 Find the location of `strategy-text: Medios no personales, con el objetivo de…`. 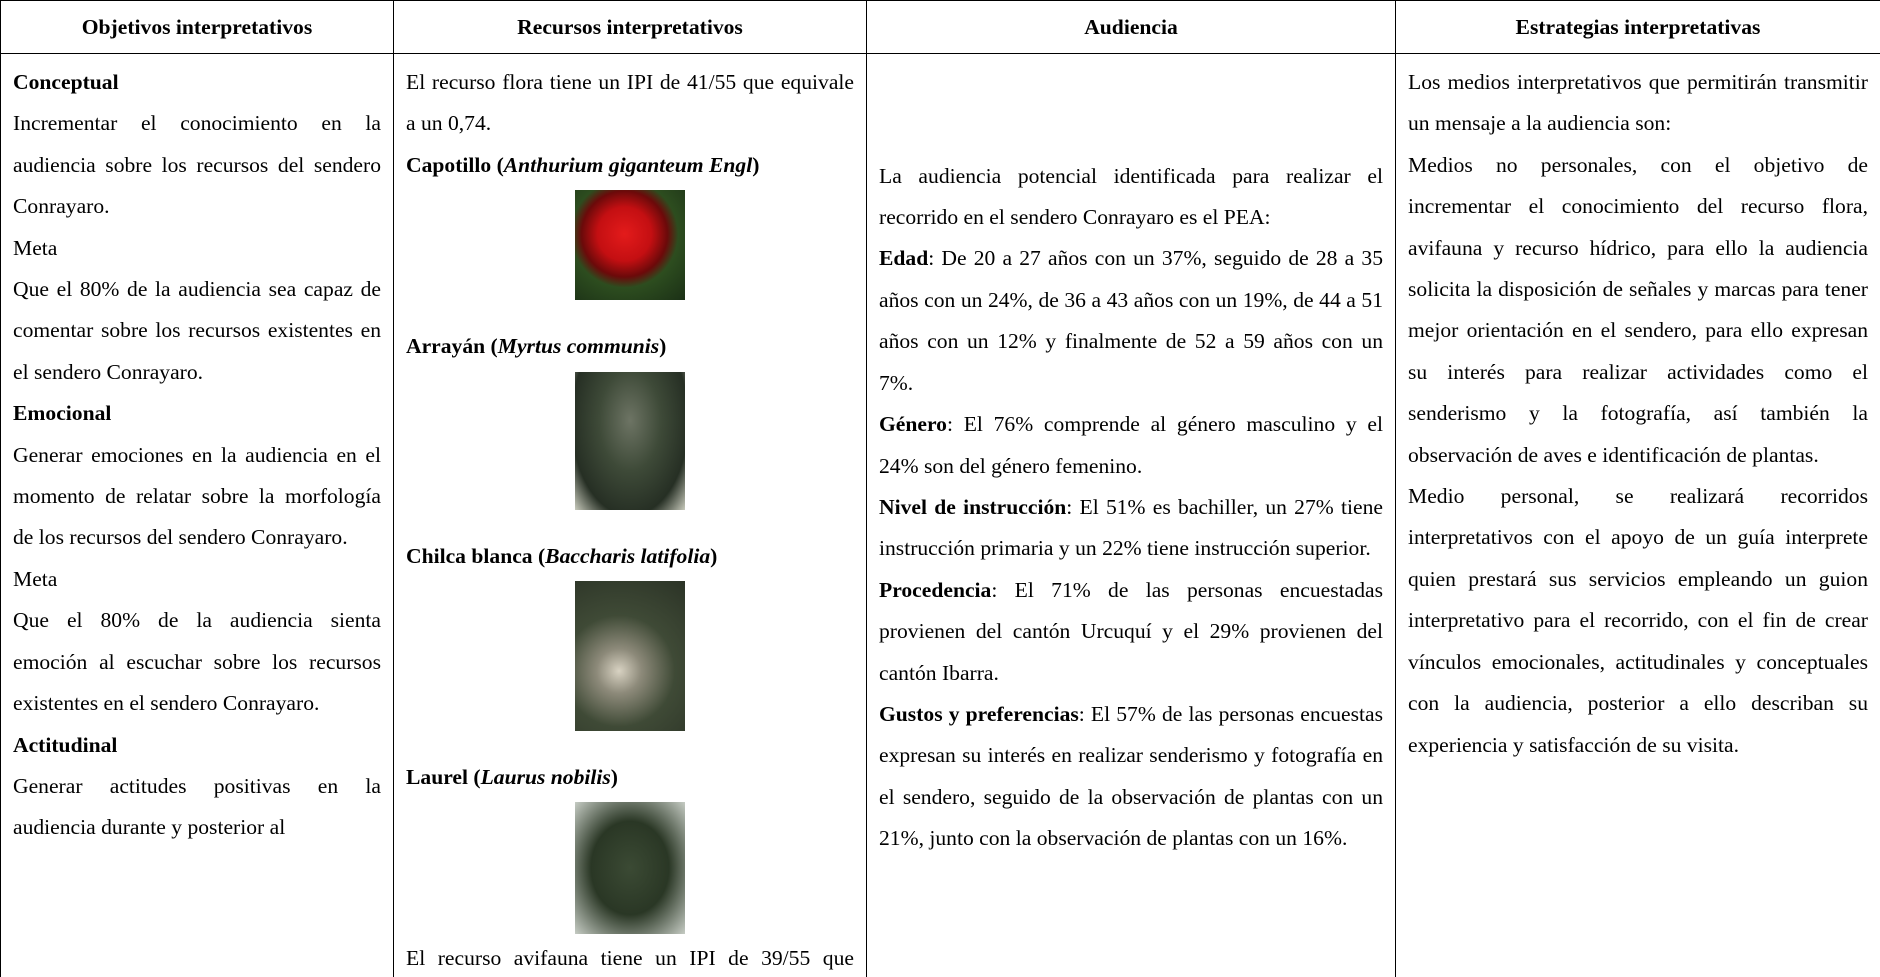

strategy-text: Medios no personales, con el objetivo de… is located at coordinates (1638, 309).